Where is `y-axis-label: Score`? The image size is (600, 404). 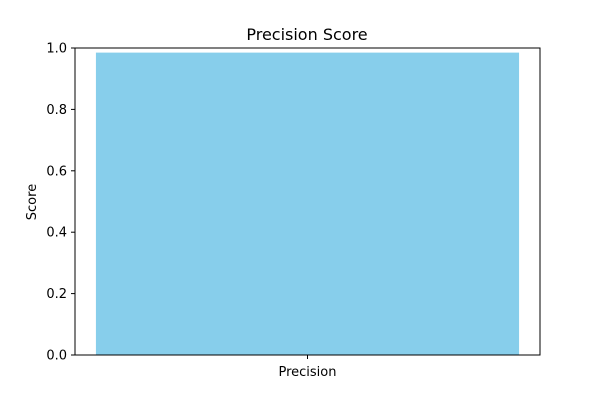 y-axis-label: Score is located at coordinates (32, 202).